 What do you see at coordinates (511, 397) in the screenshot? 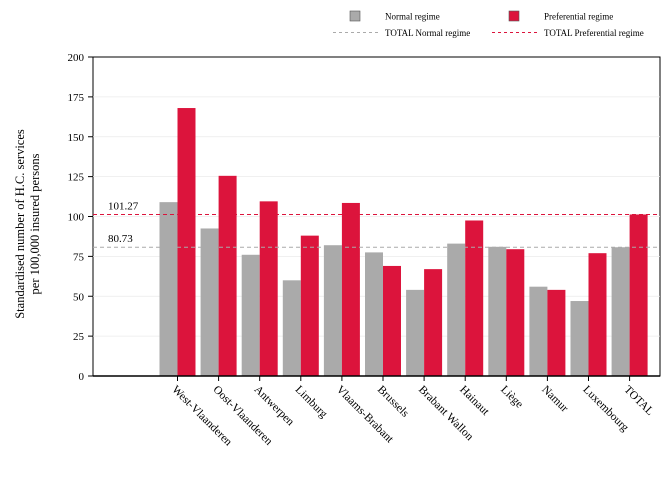
I see `x-tick-label: Liège` at bounding box center [511, 397].